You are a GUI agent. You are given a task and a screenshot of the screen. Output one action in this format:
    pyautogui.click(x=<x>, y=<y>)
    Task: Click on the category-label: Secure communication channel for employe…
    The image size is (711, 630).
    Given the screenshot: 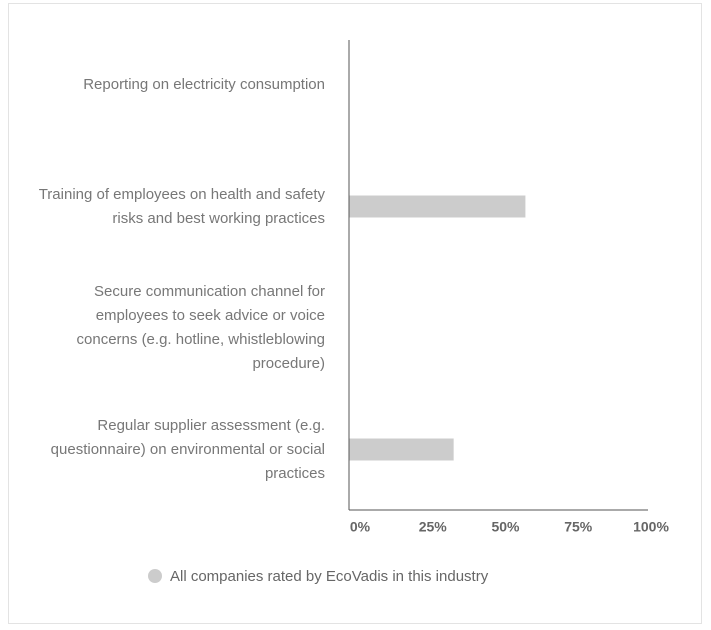 What is the action you would take?
    pyautogui.click(x=200, y=327)
    